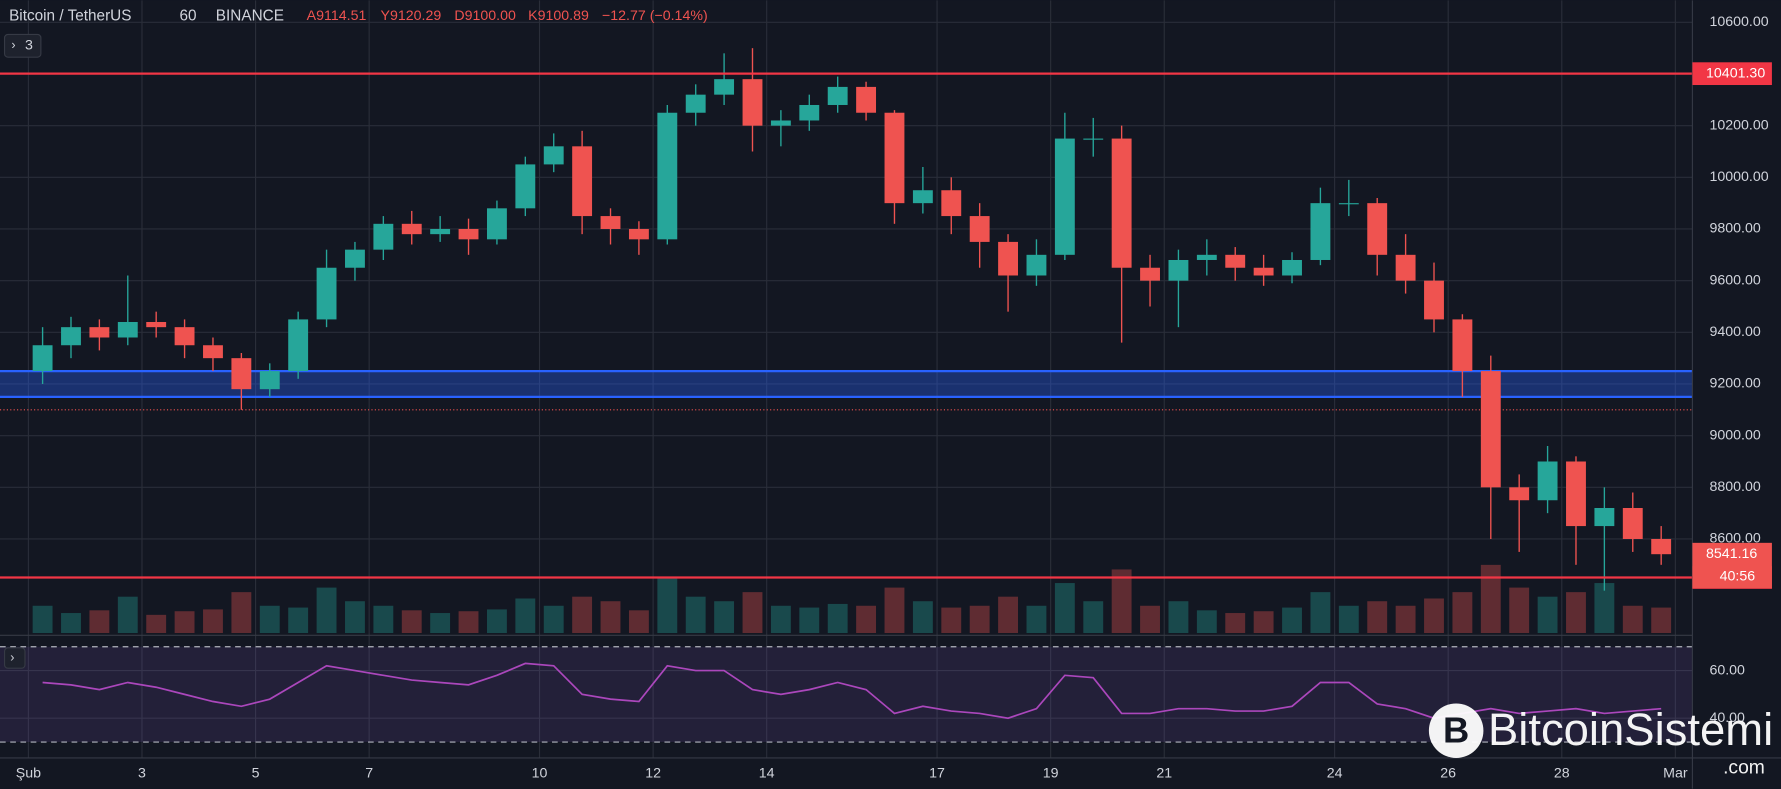 The height and width of the screenshot is (789, 1781). Describe the element at coordinates (558, 16) in the screenshot. I see `legend-value: K9100.89` at that location.